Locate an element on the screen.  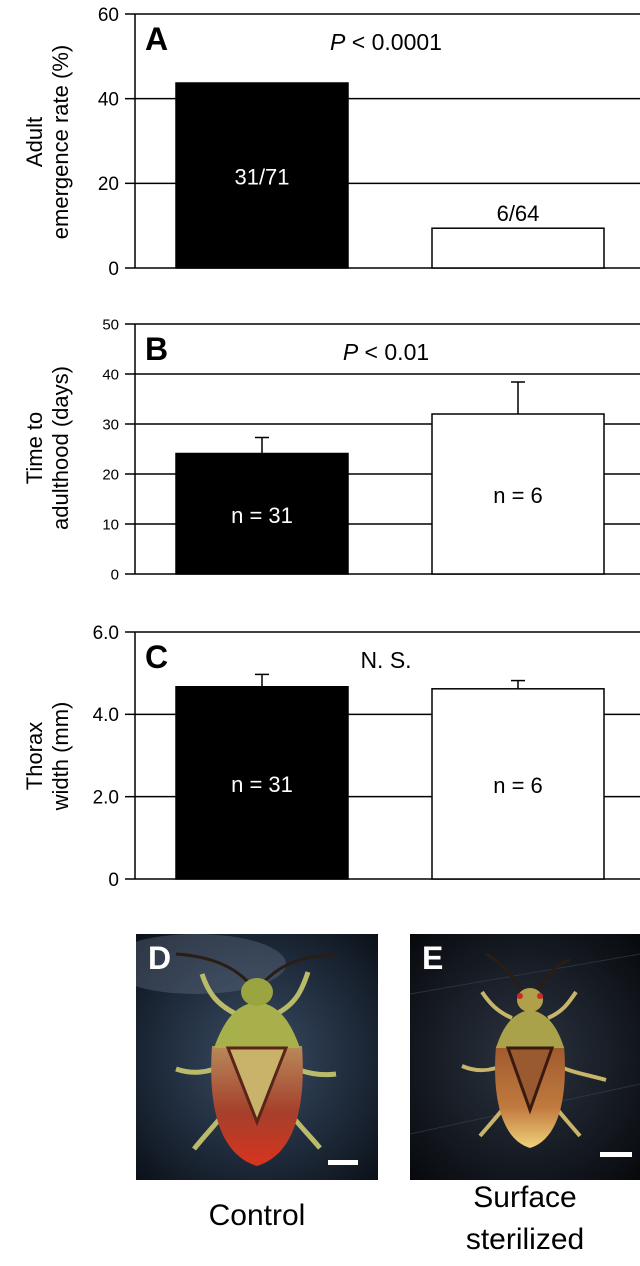
bar-data-label: 6/64 is located at coordinates (518, 213).